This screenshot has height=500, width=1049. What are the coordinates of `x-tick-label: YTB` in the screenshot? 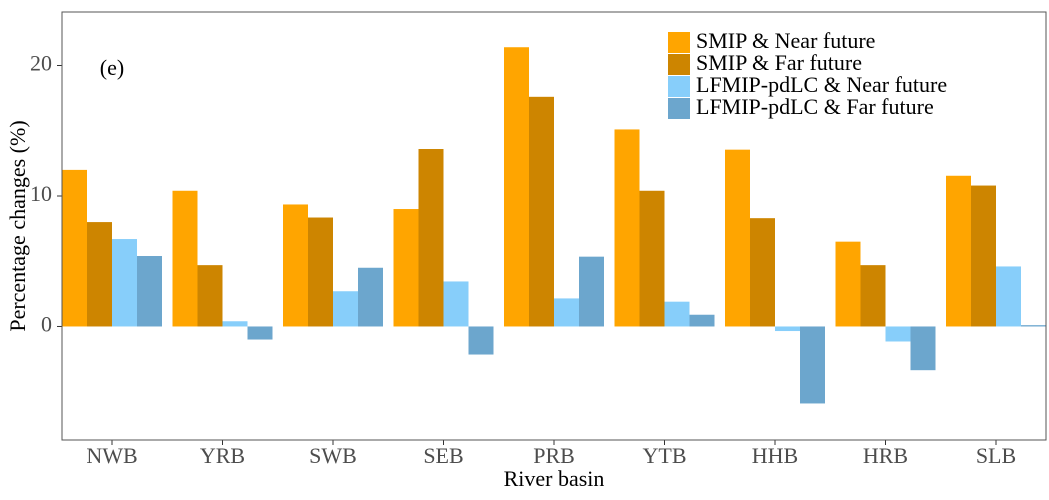 It's located at (665, 455).